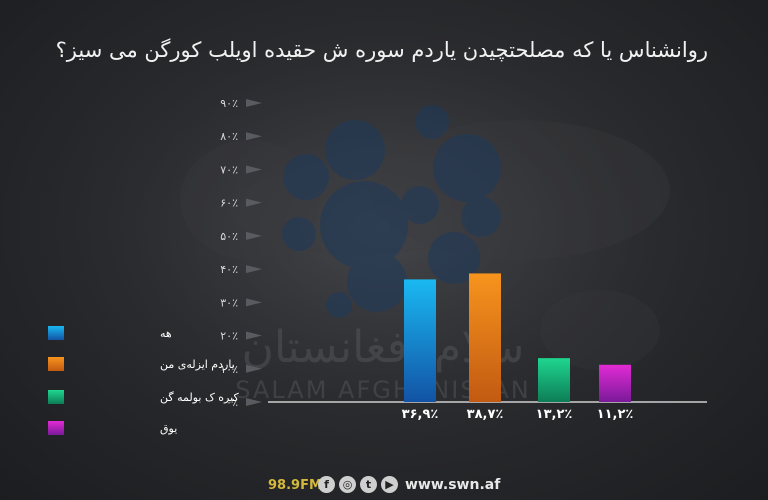 Image resolution: width=768 pixels, height=500 pixels. I want to click on y-tick-label: ۲٠٪, so click(229, 336).